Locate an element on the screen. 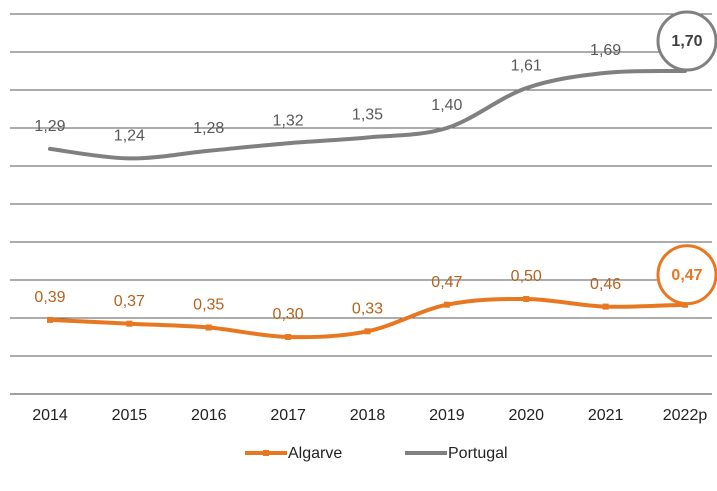  data-label: 0,37 is located at coordinates (129, 301).